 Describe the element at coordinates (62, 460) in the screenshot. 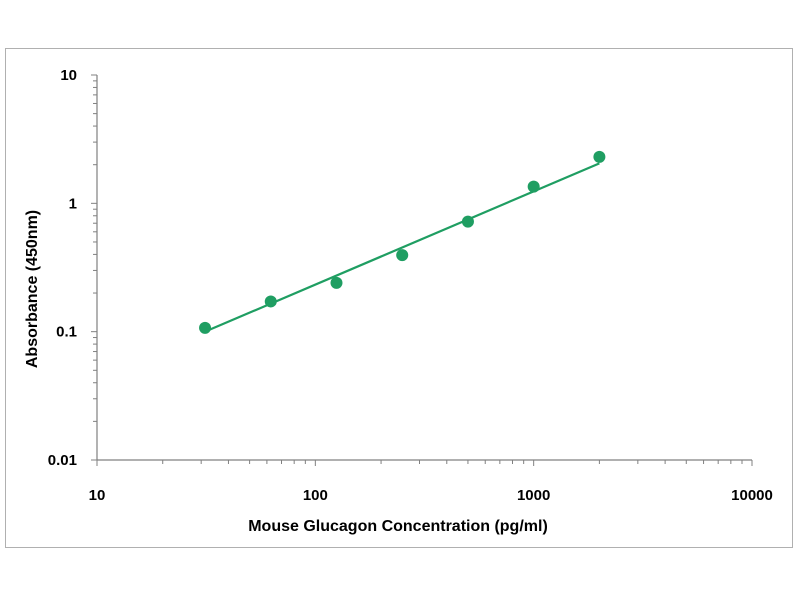

I see `y-tick-label: 0.01` at that location.